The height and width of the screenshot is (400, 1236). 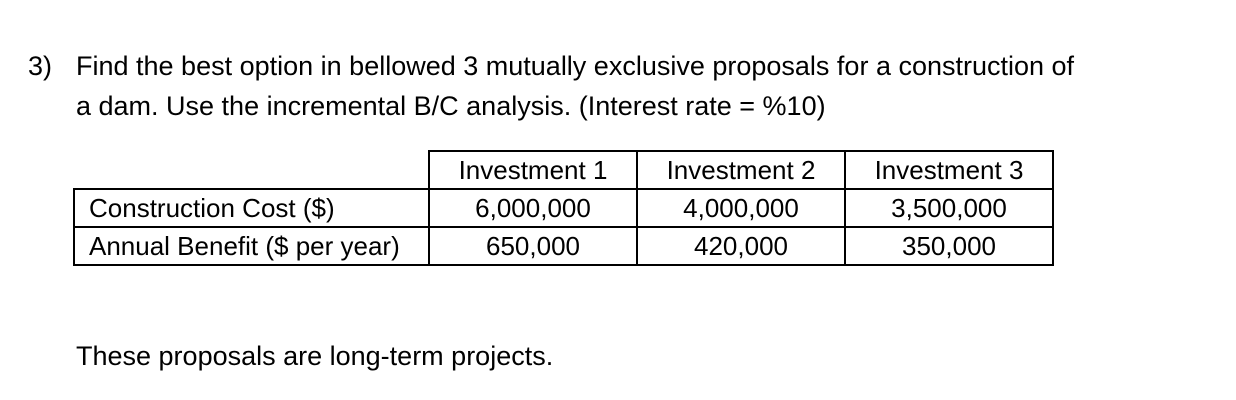 What do you see at coordinates (741, 246) in the screenshot?
I see `table-cell: 420,000` at bounding box center [741, 246].